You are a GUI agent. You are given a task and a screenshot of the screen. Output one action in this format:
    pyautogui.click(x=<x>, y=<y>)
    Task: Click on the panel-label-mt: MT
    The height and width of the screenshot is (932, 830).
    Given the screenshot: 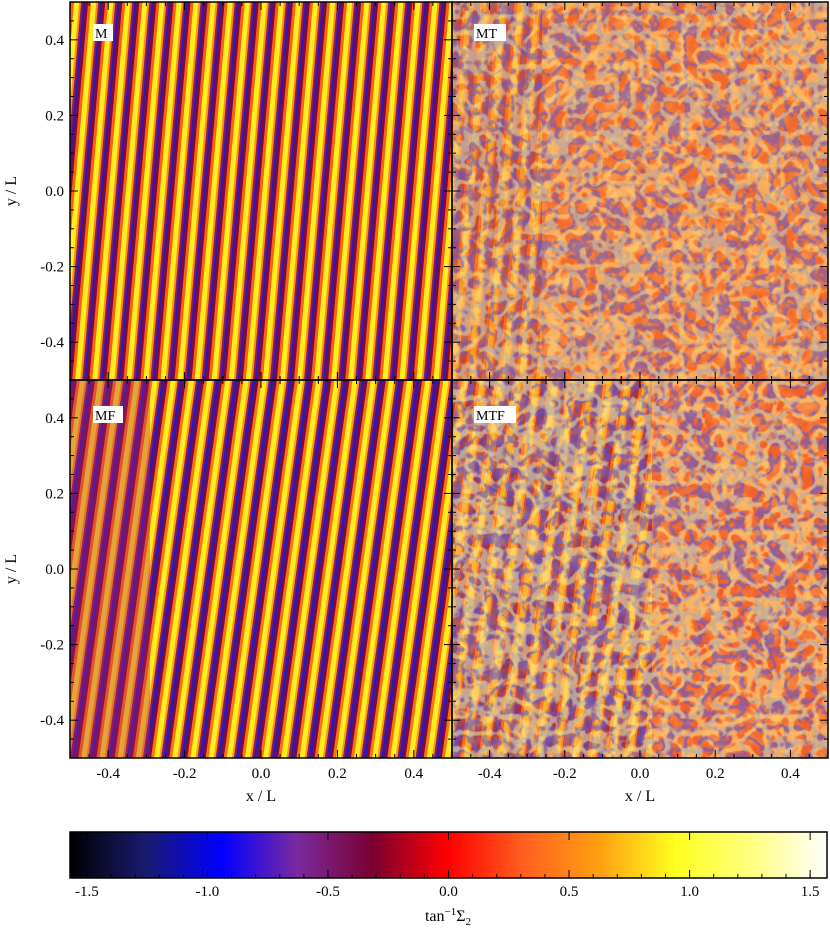 What is the action you would take?
    pyautogui.click(x=490, y=33)
    